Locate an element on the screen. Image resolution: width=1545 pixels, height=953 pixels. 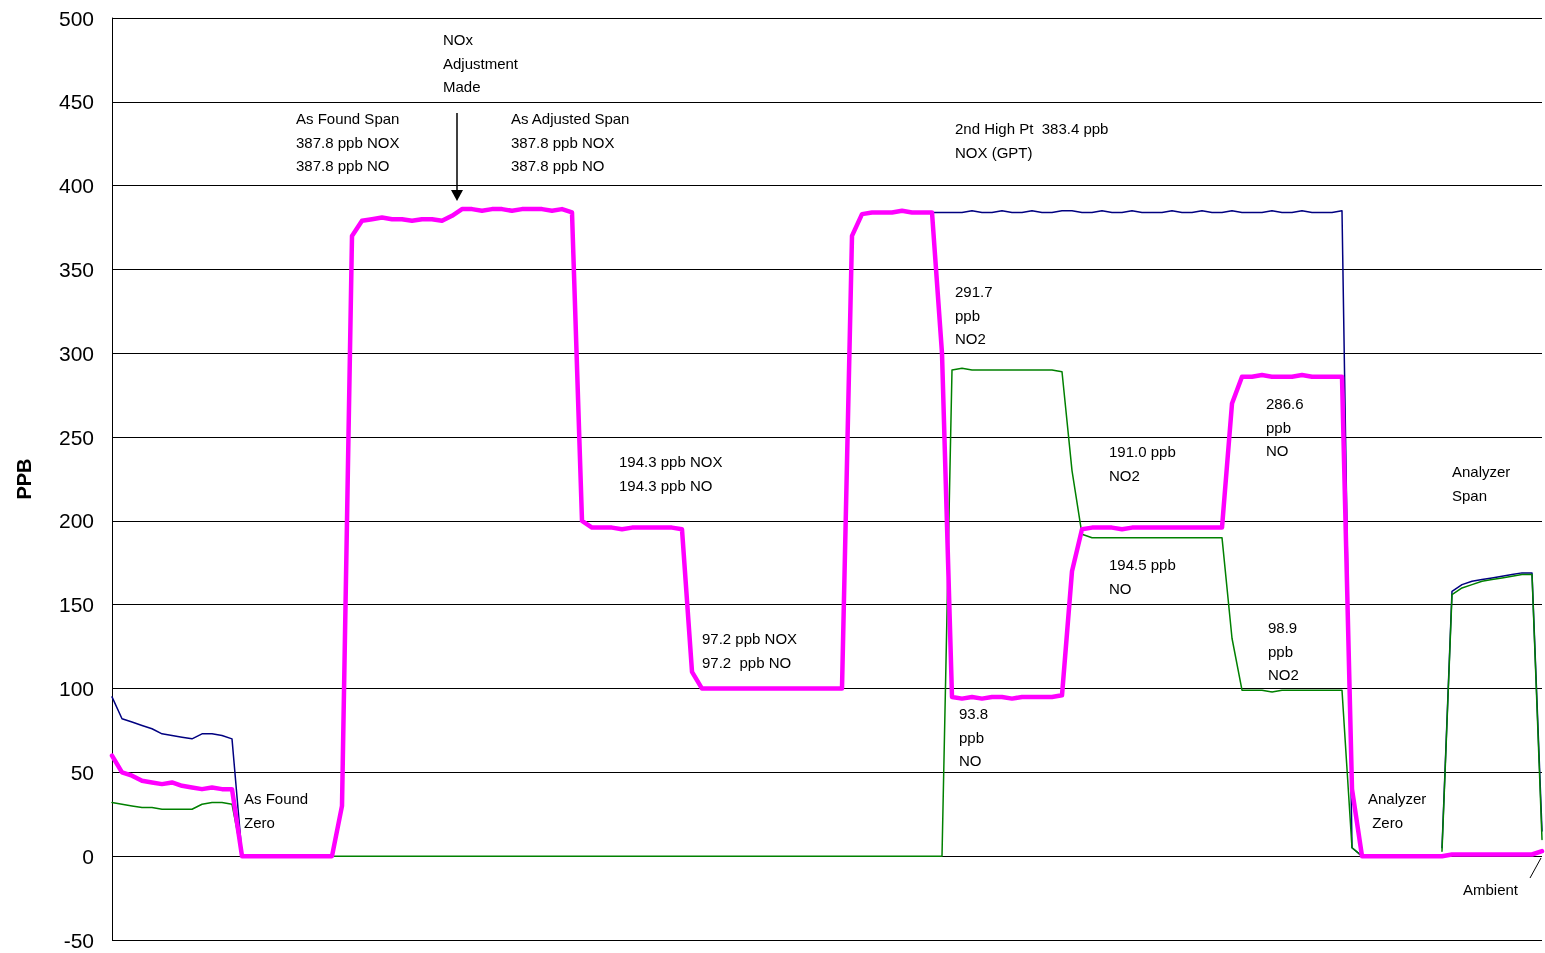
annotation: 97.2 ppb NOX 97.2 ppb NO is located at coordinates (750, 650).